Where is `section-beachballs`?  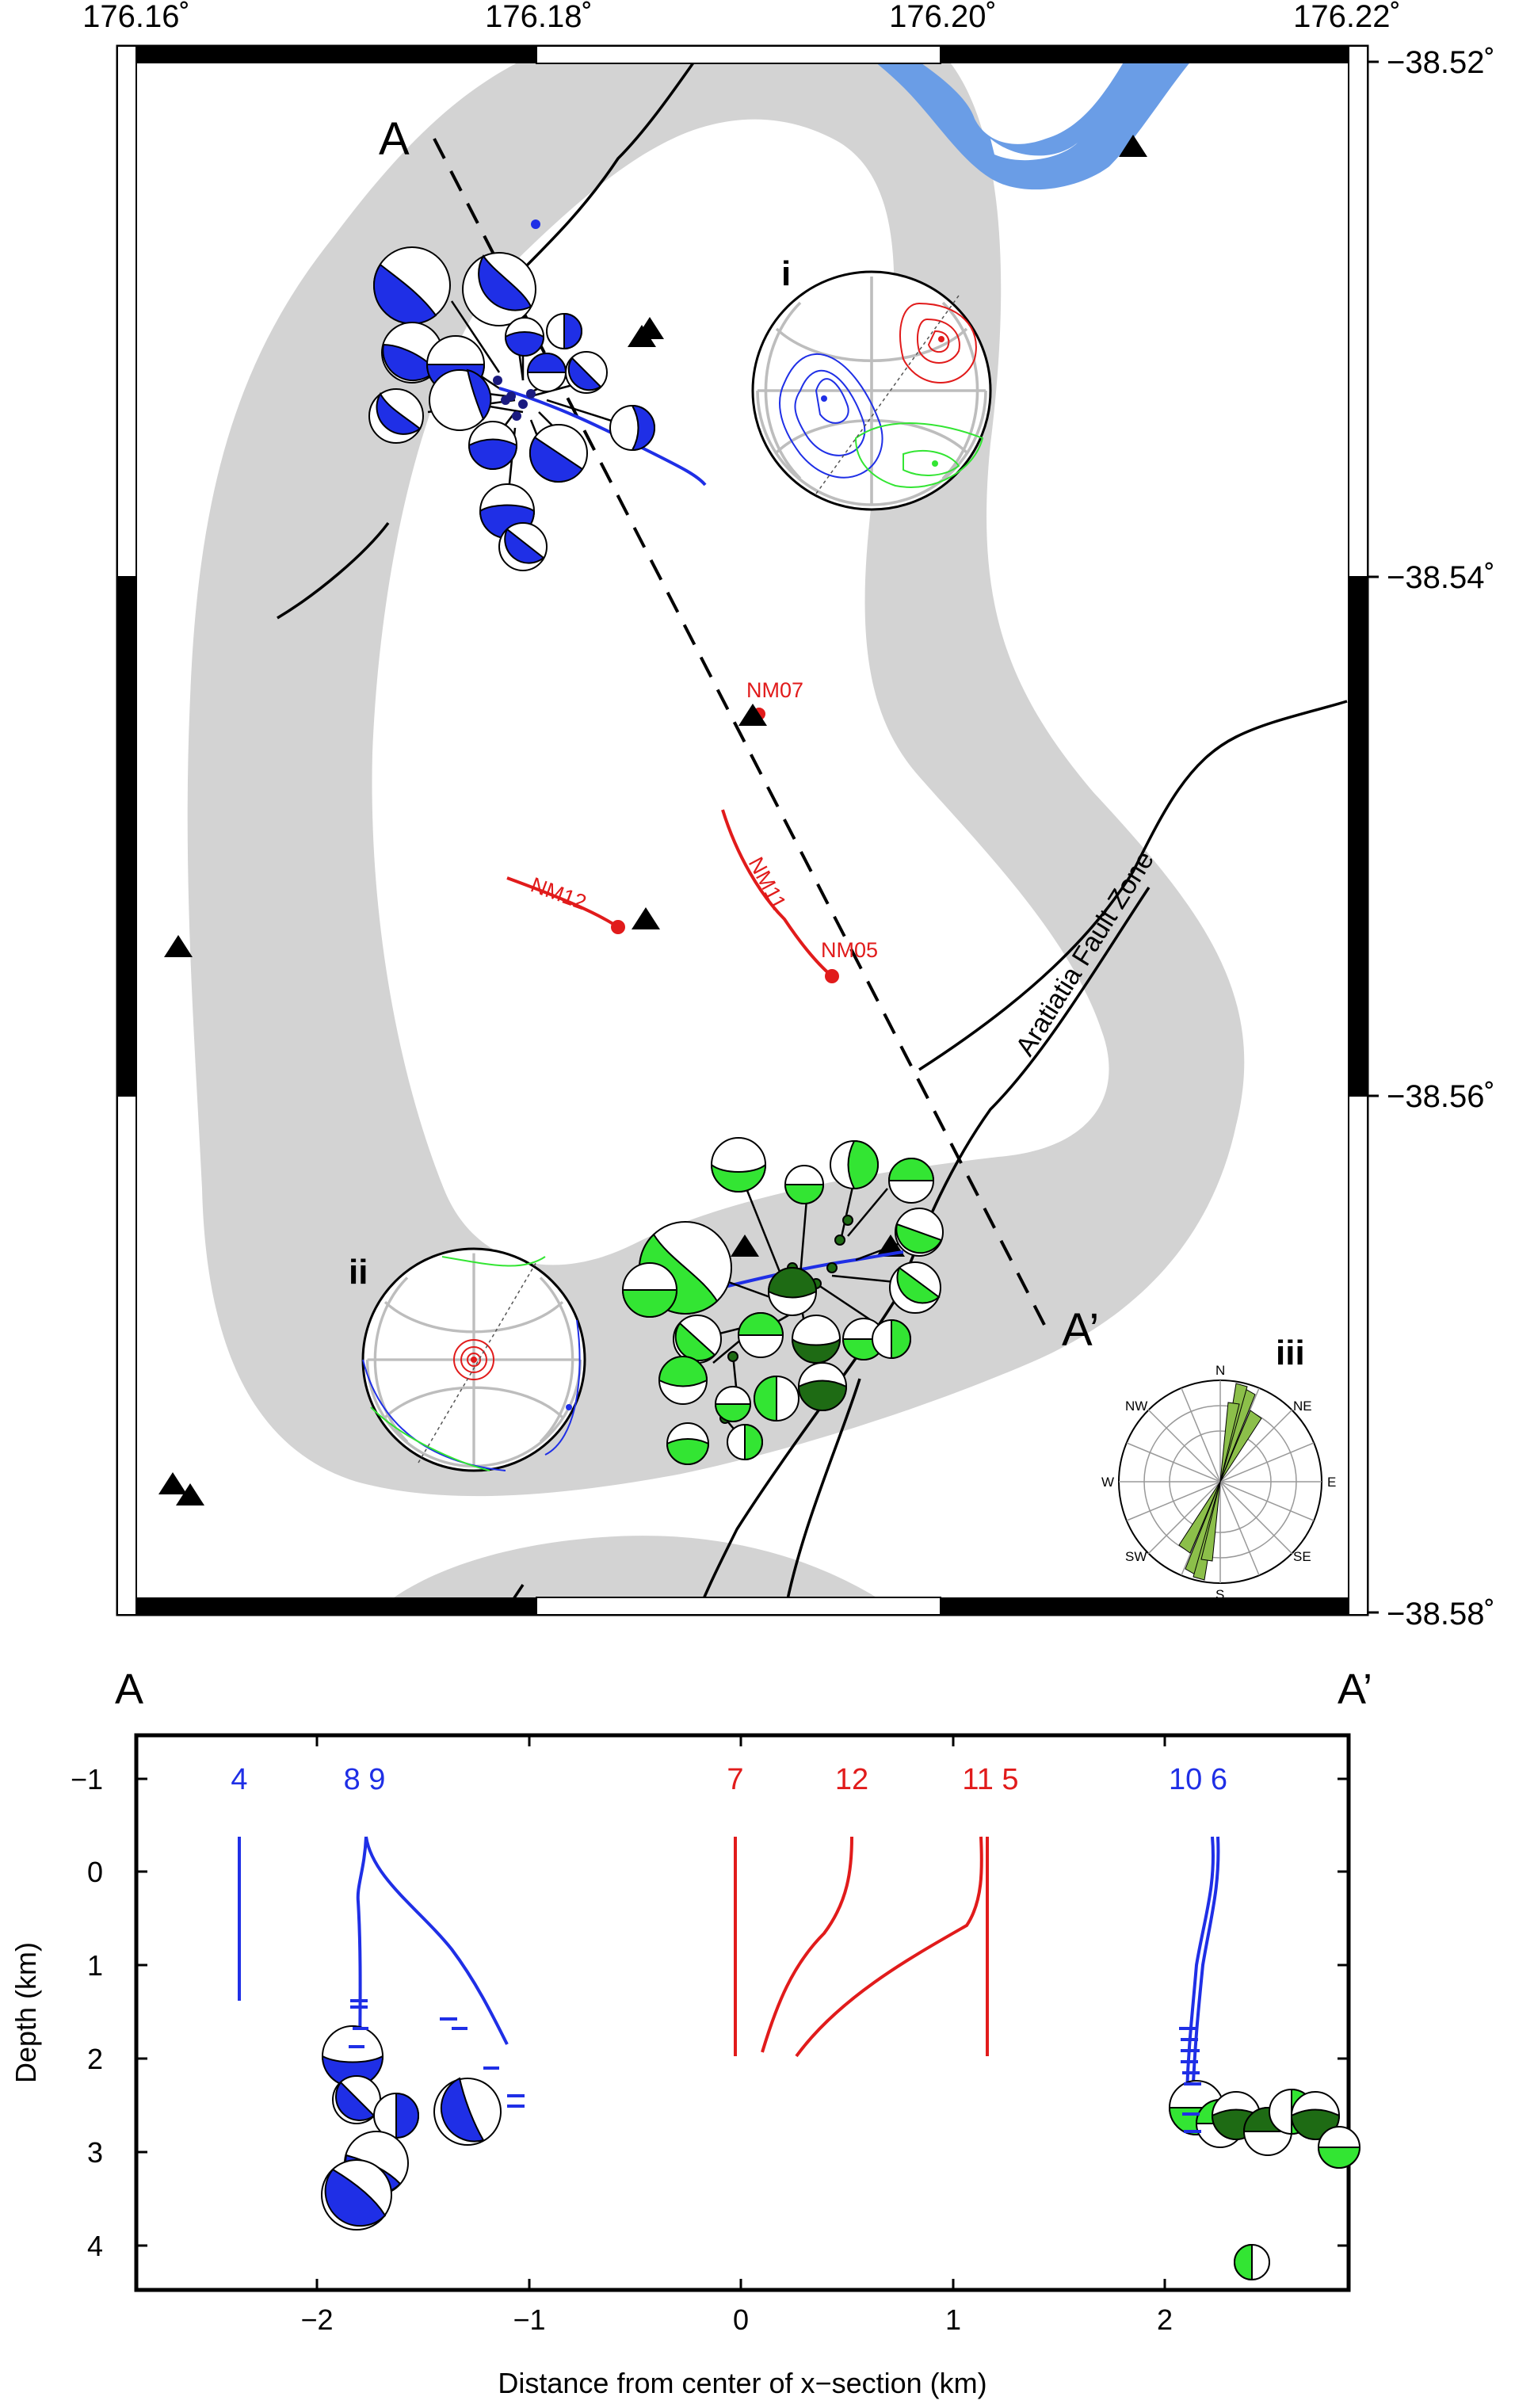
section-beachballs is located at coordinates (841, 2153).